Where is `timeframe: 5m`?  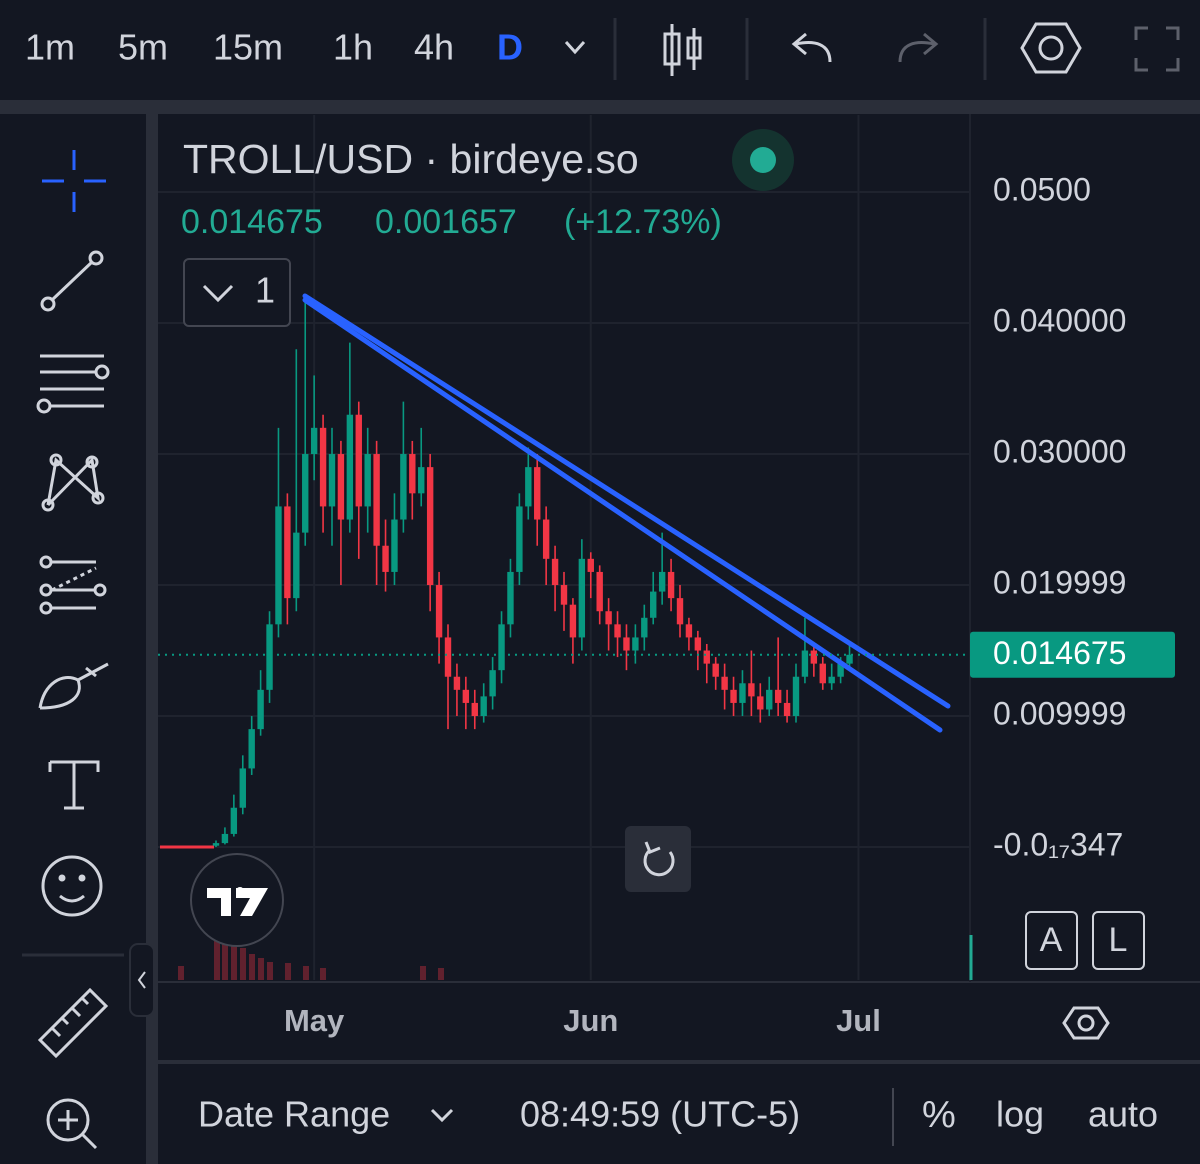 timeframe: 5m is located at coordinates (143, 47).